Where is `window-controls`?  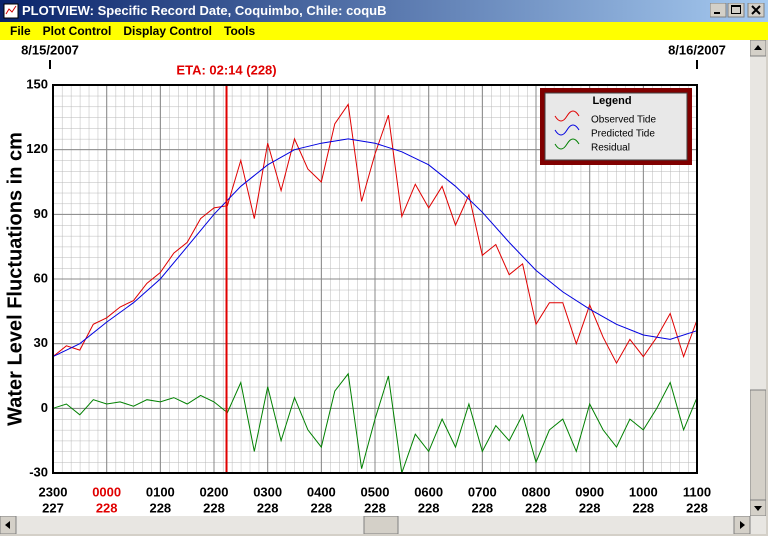
window-controls is located at coordinates (738, 11).